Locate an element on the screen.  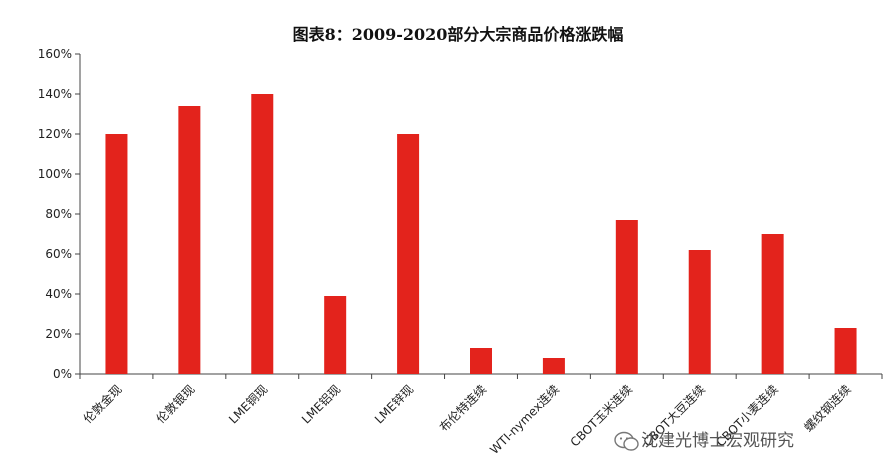
category-label: 伦敦金现 is located at coordinates (102, 404).